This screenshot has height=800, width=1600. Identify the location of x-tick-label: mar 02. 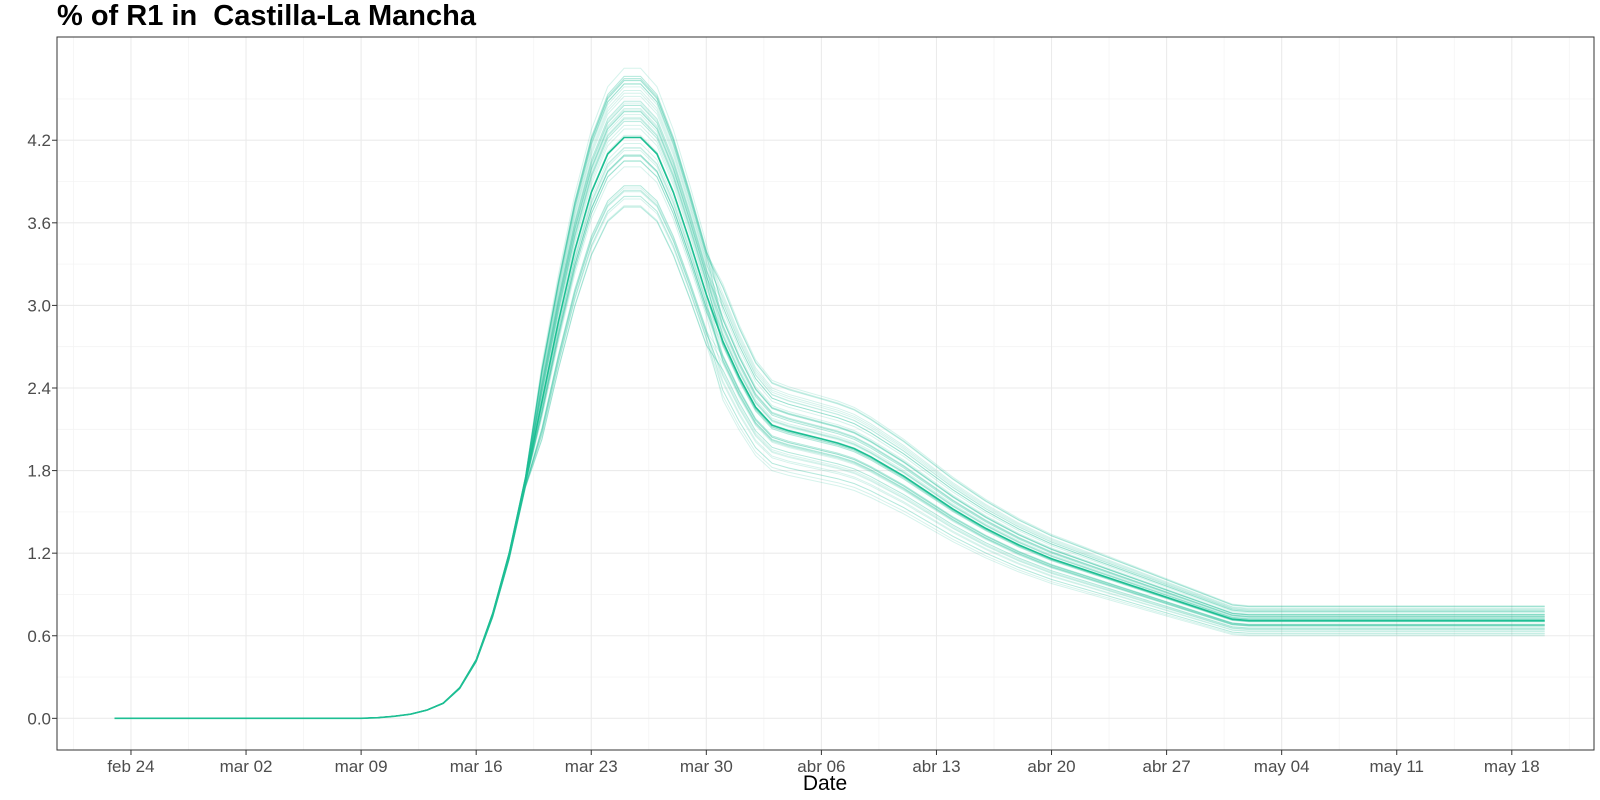
(246, 766).